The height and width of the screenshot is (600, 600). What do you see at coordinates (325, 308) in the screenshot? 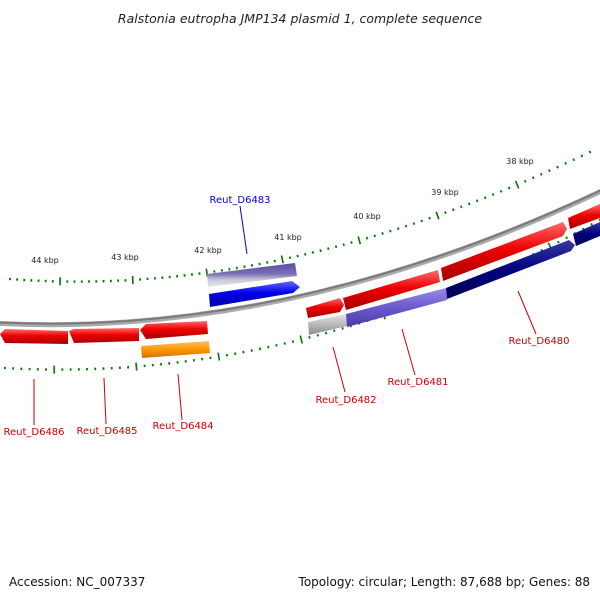
I see `gene-reut-d6482-forward` at bounding box center [325, 308].